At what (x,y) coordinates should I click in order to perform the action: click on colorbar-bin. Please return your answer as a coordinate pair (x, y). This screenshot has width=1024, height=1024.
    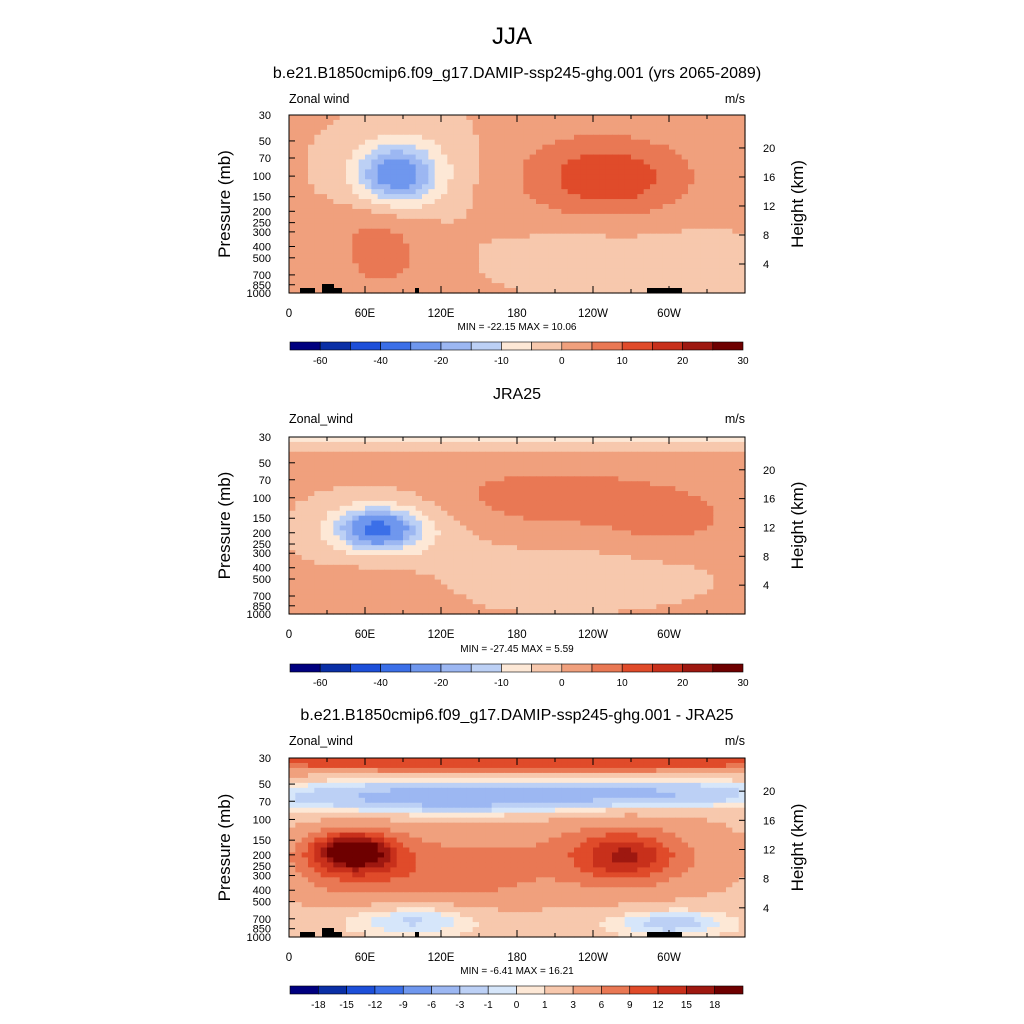
    Looking at the image, I should click on (335, 346).